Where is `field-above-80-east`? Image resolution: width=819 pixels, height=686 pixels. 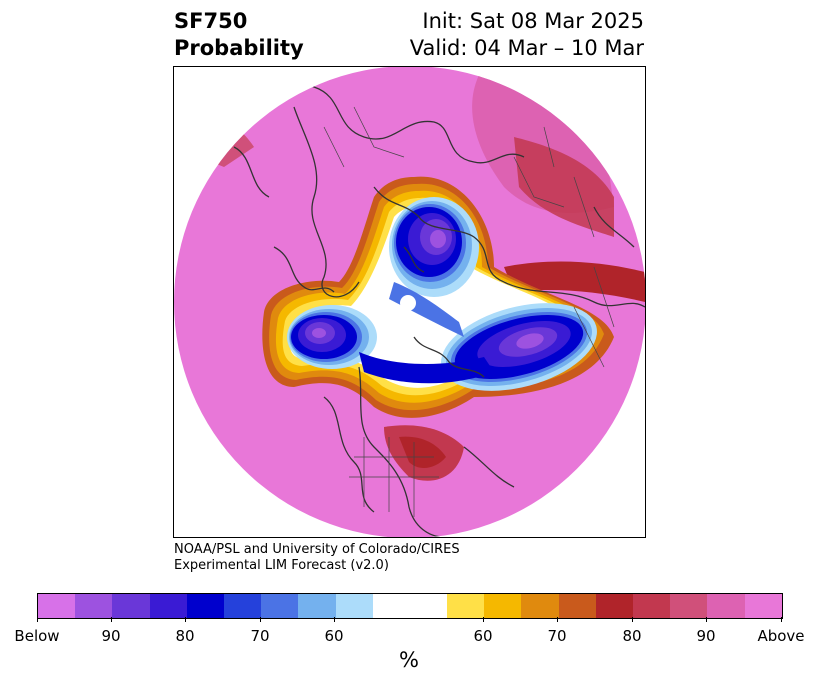
field-above-80-east is located at coordinates (574, 281).